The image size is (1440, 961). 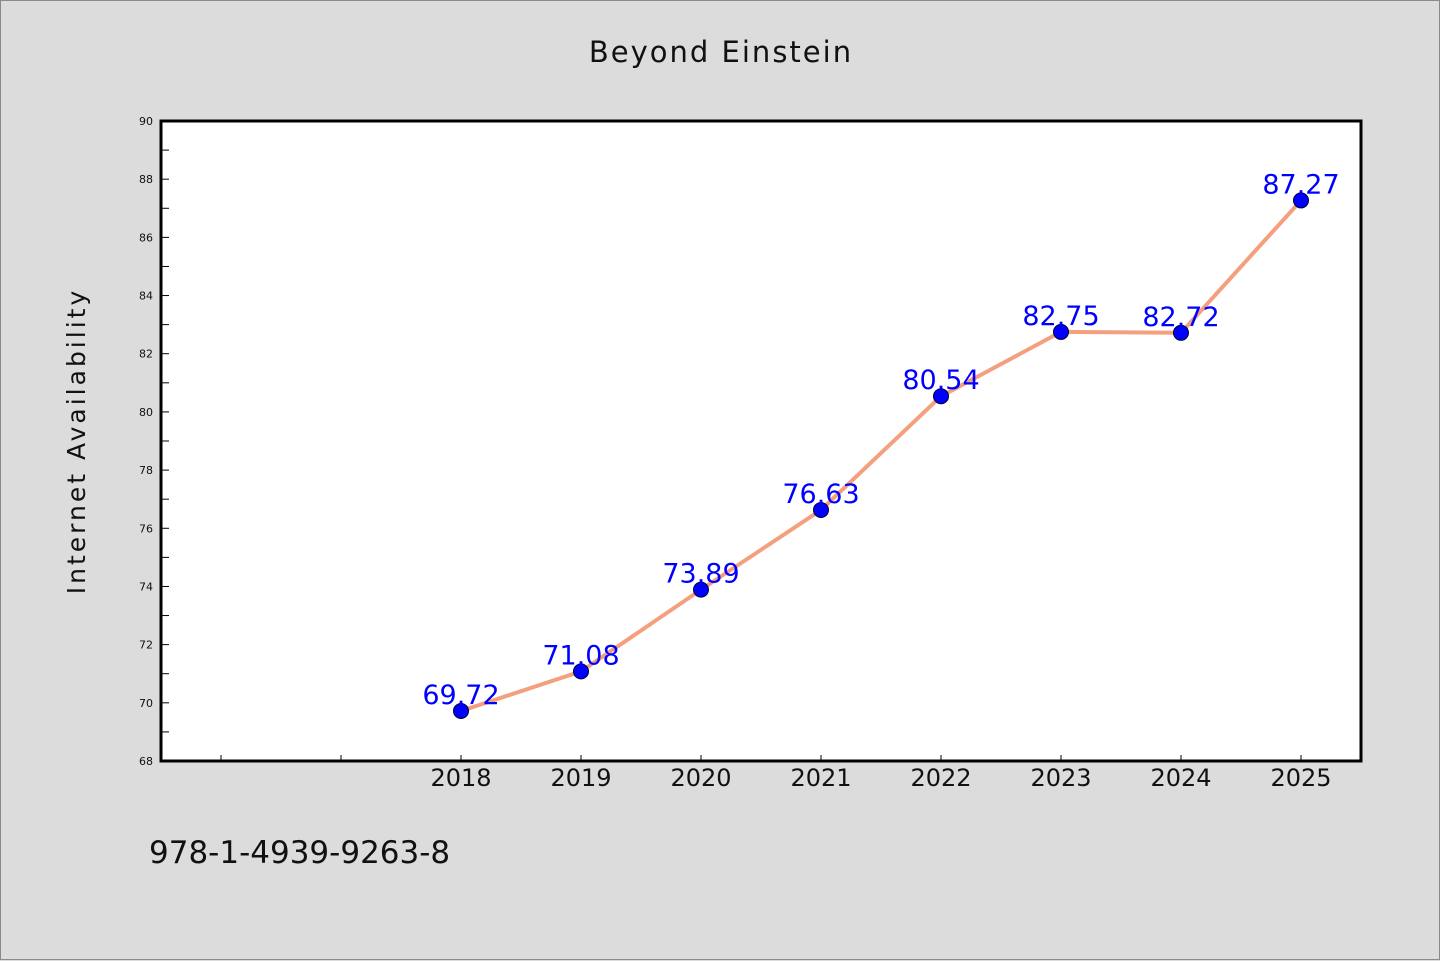 What do you see at coordinates (820, 494) in the screenshot?
I see `data-label: 76.63` at bounding box center [820, 494].